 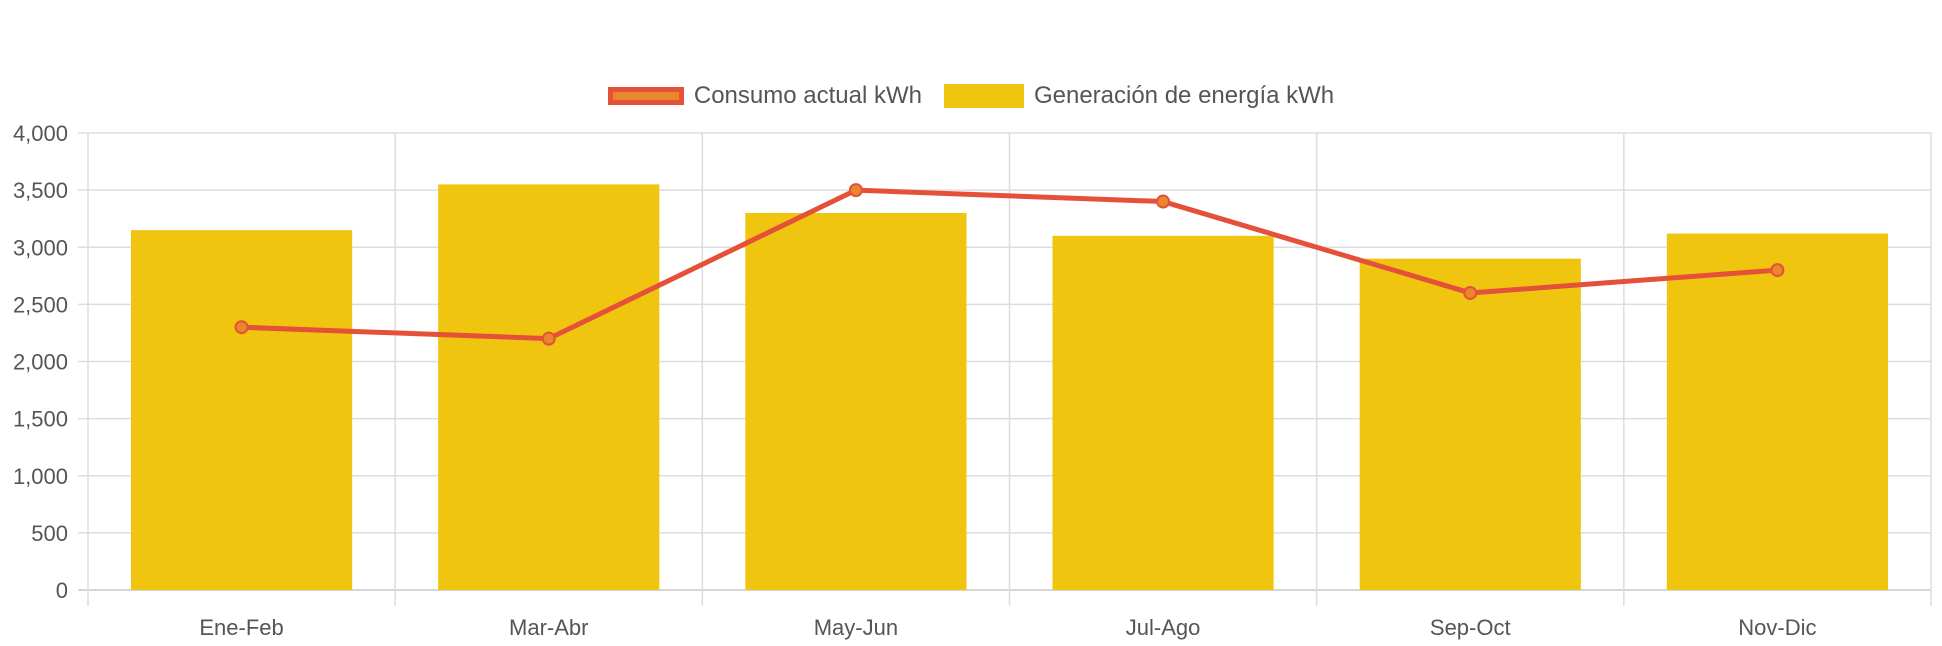 What do you see at coordinates (40, 133) in the screenshot?
I see `y-tick-label: 4,000` at bounding box center [40, 133].